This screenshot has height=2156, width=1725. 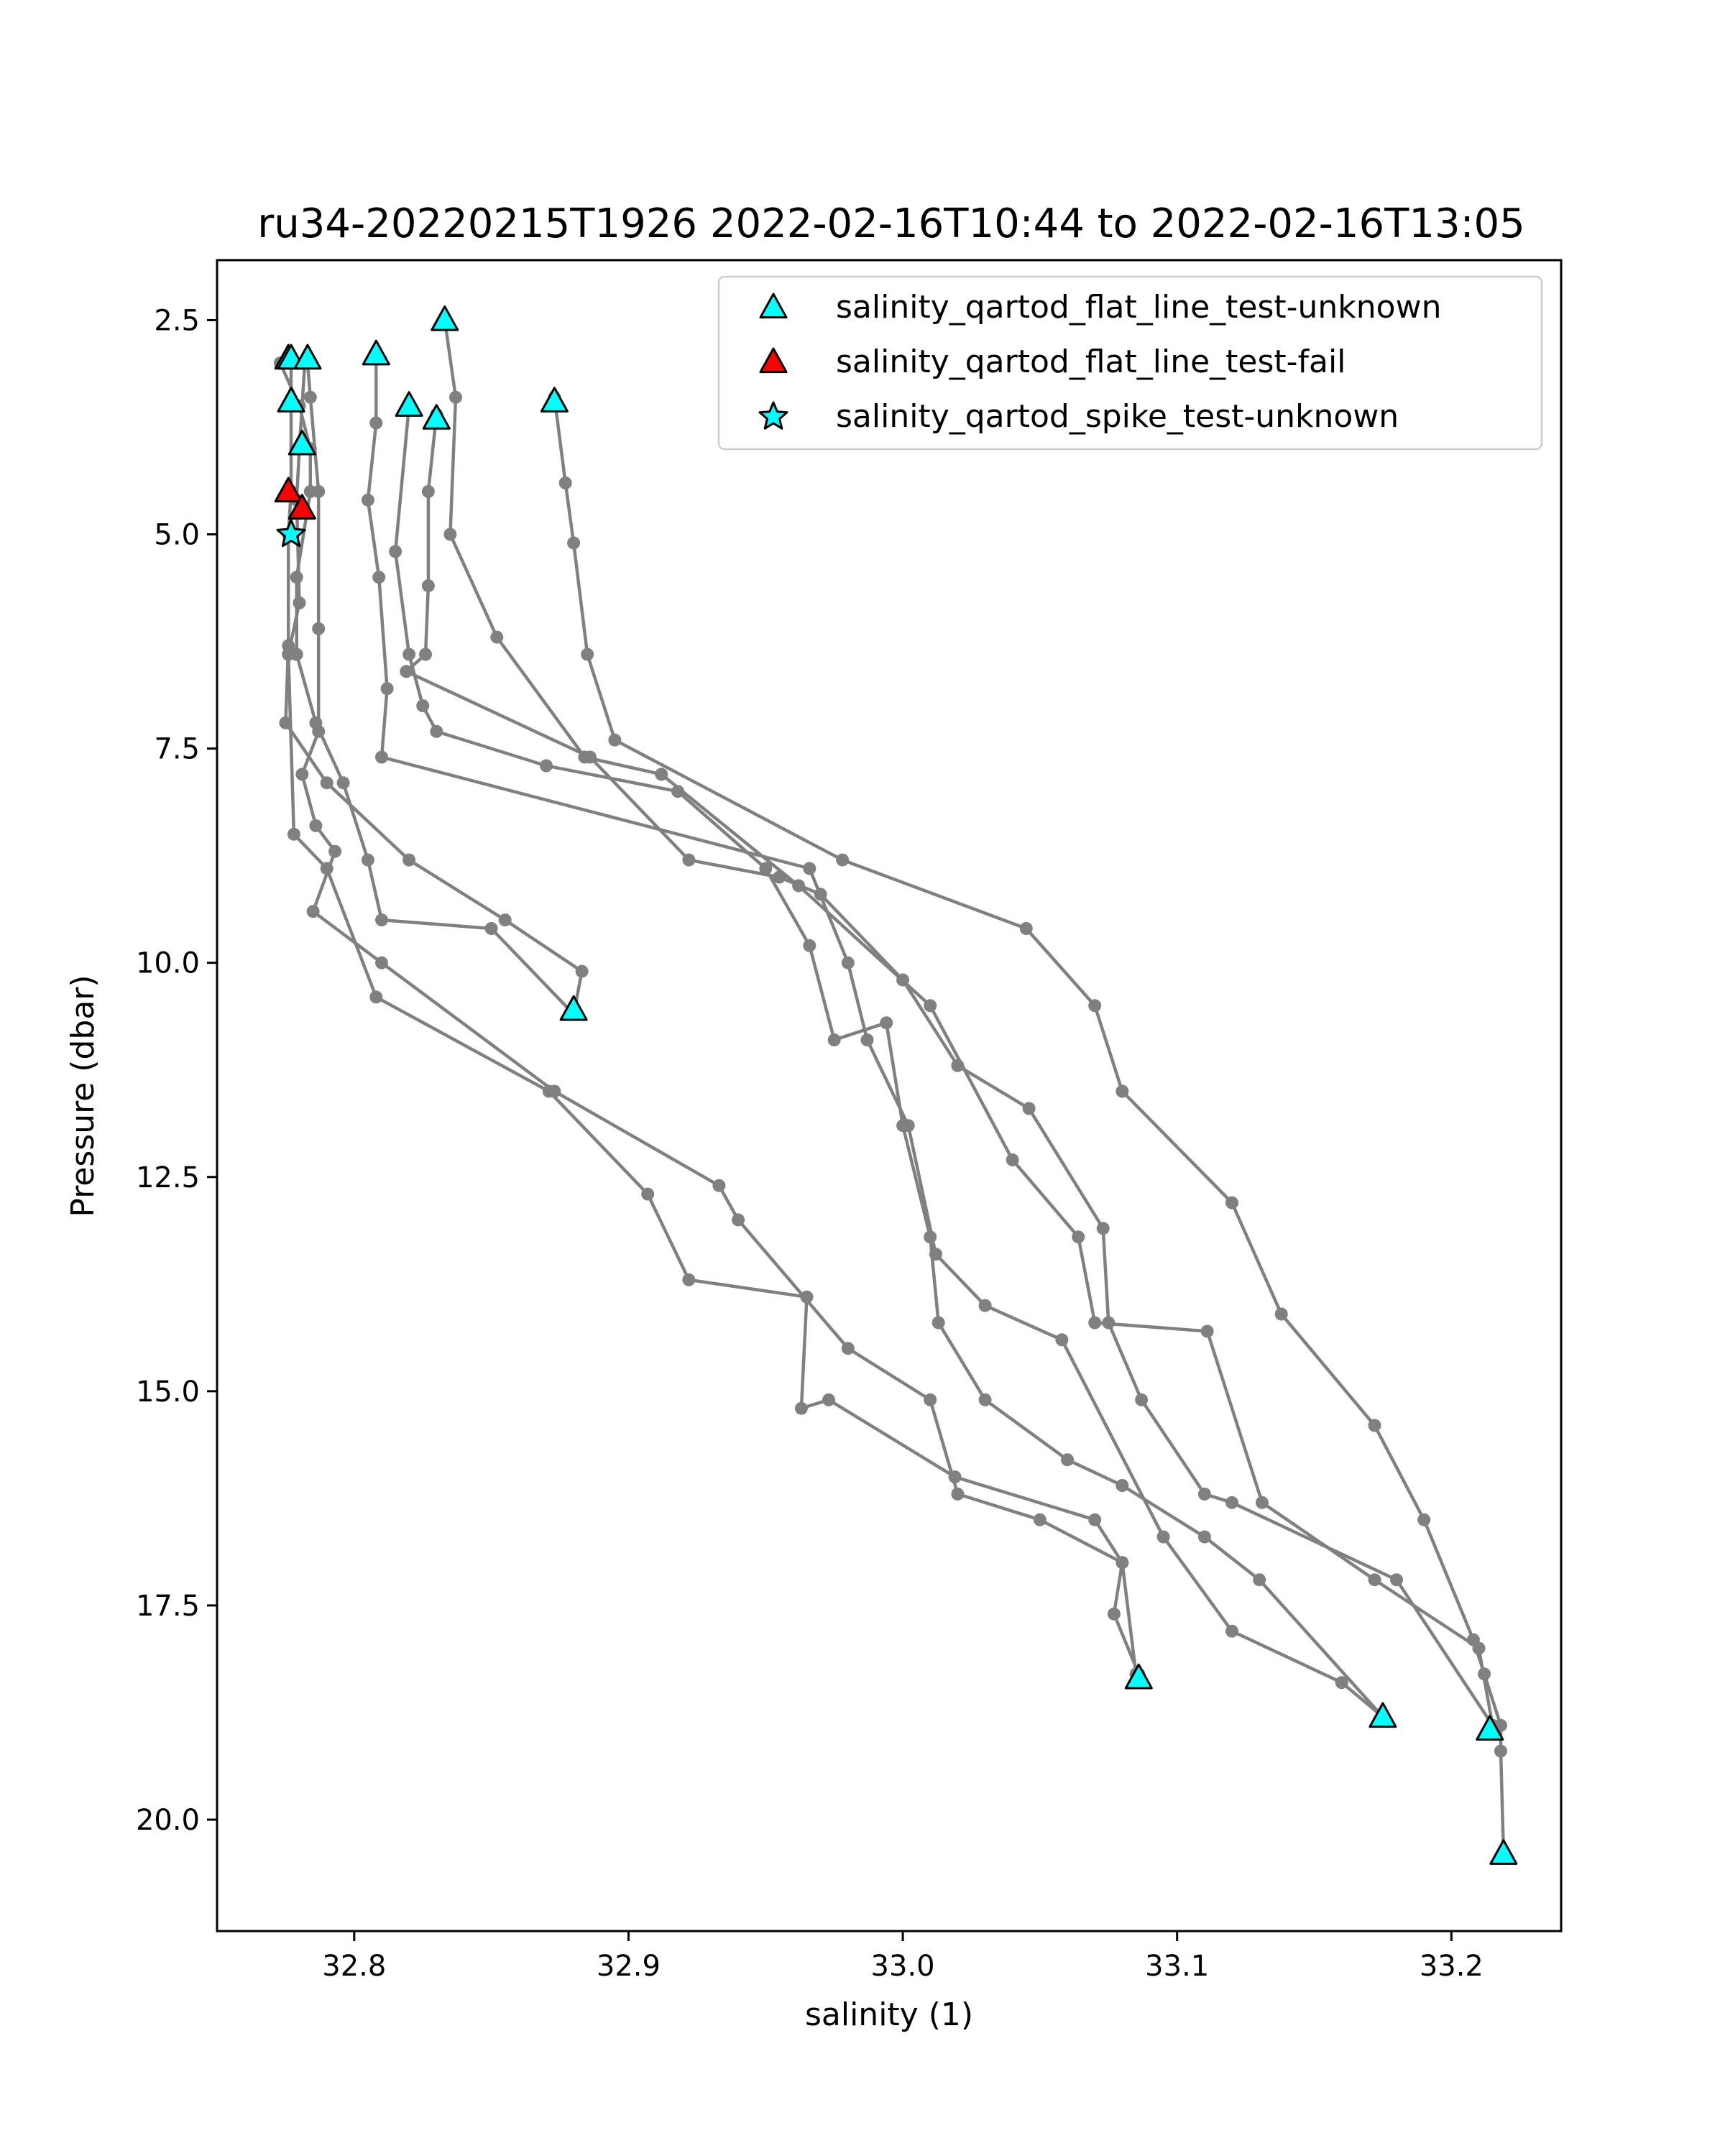 I want to click on y-tick-label: 7.5, so click(x=177, y=749).